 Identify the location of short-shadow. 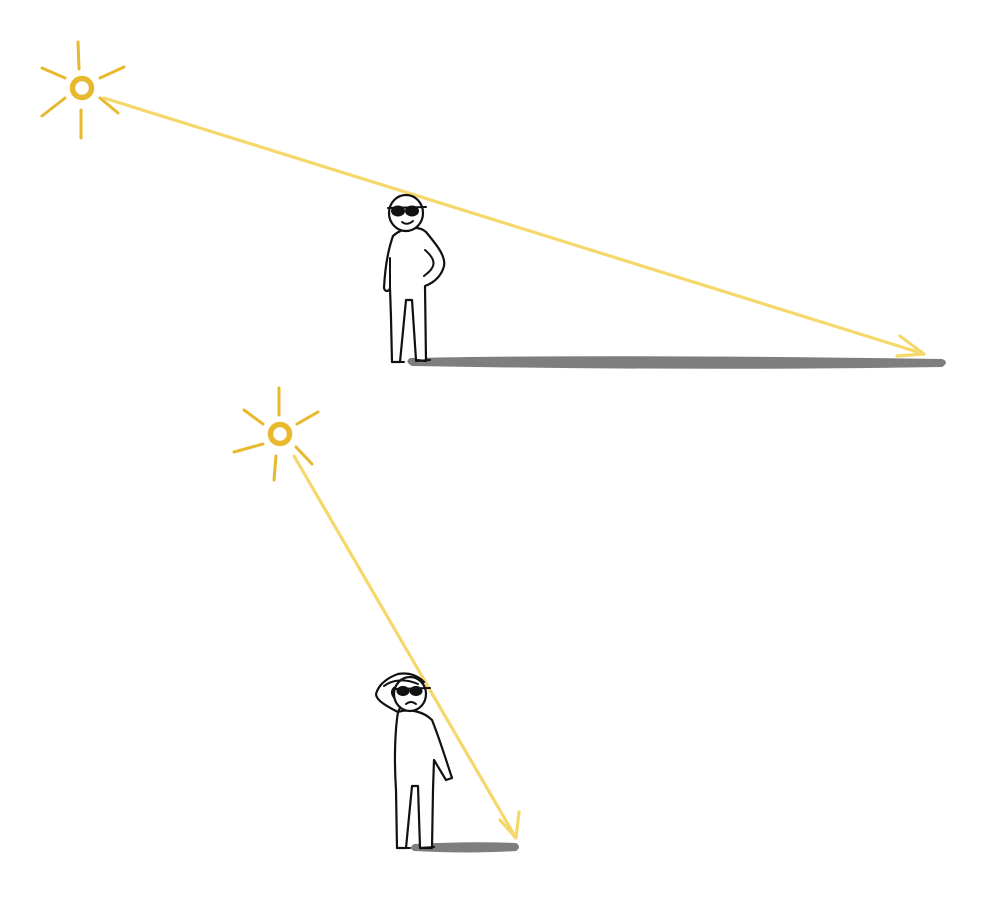
(465, 847).